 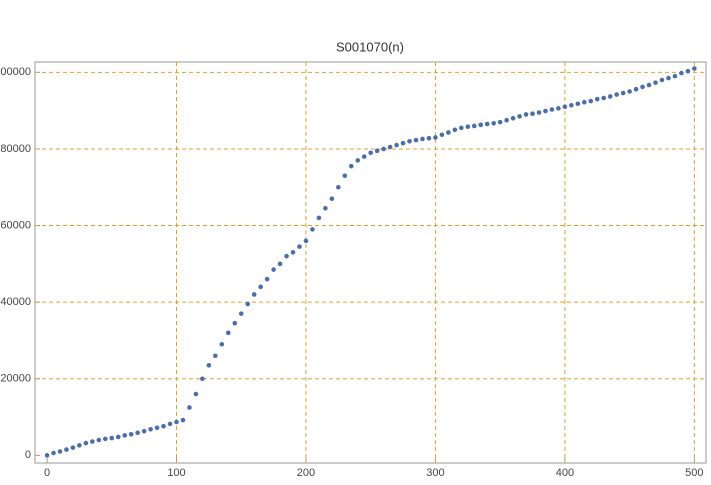 I want to click on y-tick-label: 80000, so click(x=15, y=149).